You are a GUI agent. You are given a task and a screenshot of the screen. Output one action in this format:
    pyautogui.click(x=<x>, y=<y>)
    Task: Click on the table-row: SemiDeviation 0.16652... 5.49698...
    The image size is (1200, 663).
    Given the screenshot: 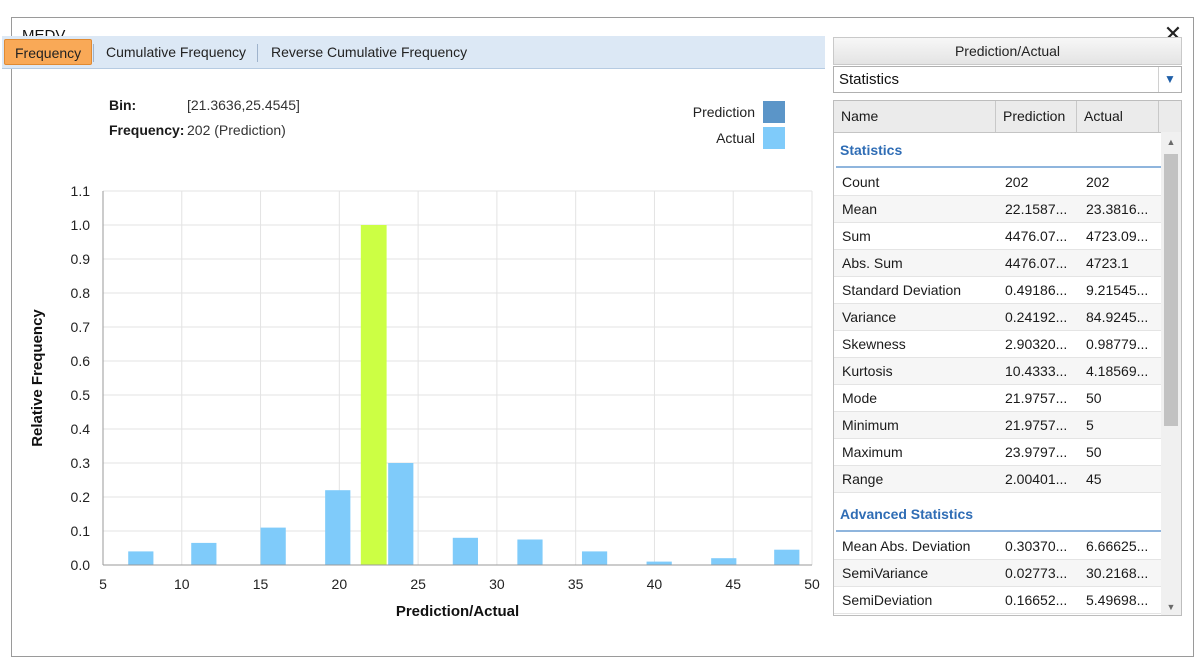 What is the action you would take?
    pyautogui.click(x=997, y=600)
    